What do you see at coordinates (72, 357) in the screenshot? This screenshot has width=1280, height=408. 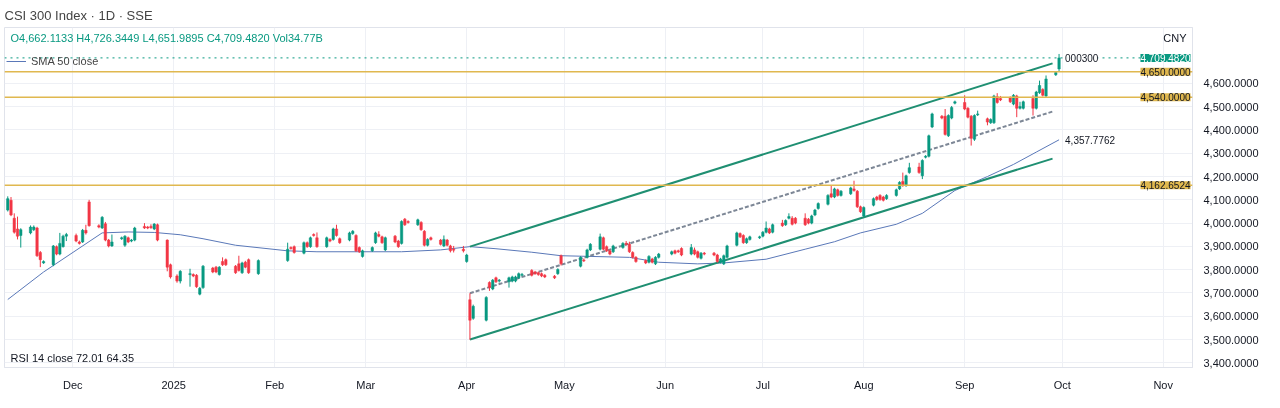 I see `annotation: RSI 14 close 72.01 64.35` at bounding box center [72, 357].